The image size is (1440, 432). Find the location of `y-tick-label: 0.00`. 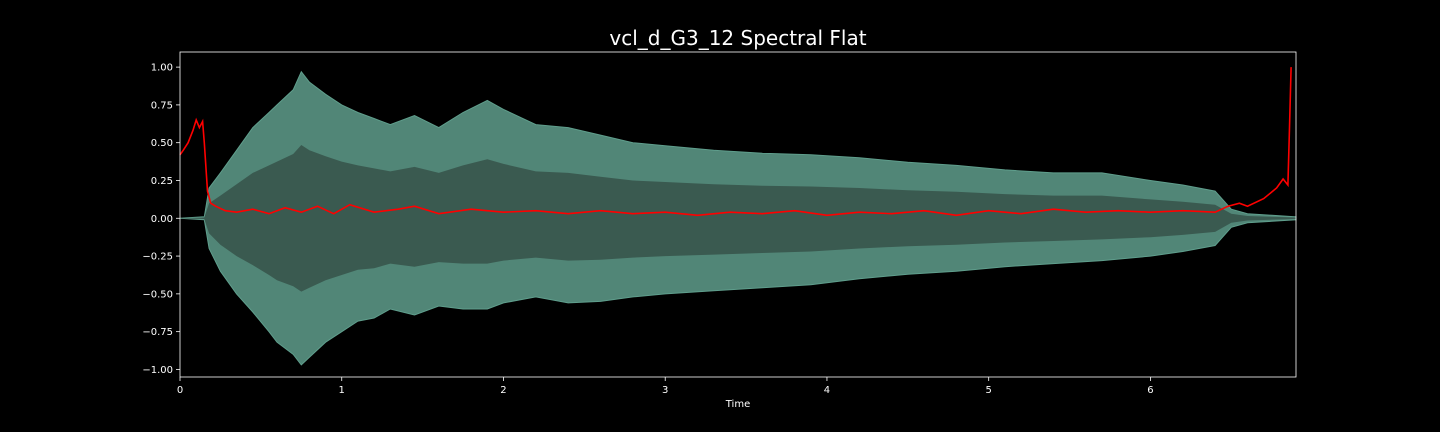

y-tick-label: 0.00 is located at coordinates (162, 219).